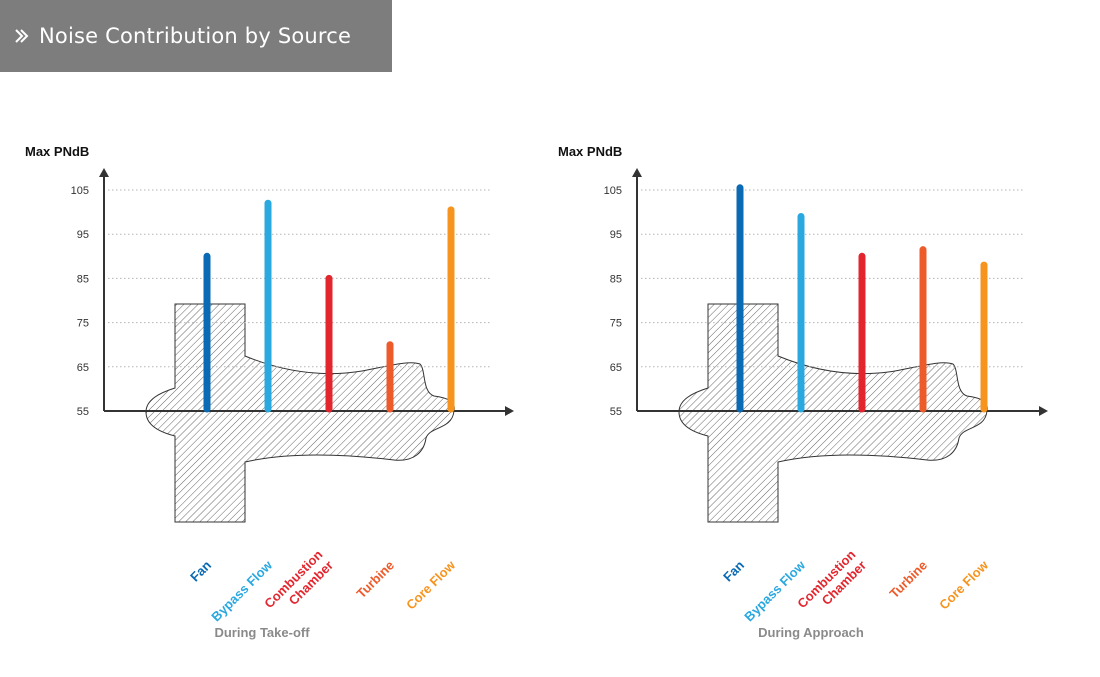  What do you see at coordinates (811, 632) in the screenshot?
I see `chart-caption: During Approach` at bounding box center [811, 632].